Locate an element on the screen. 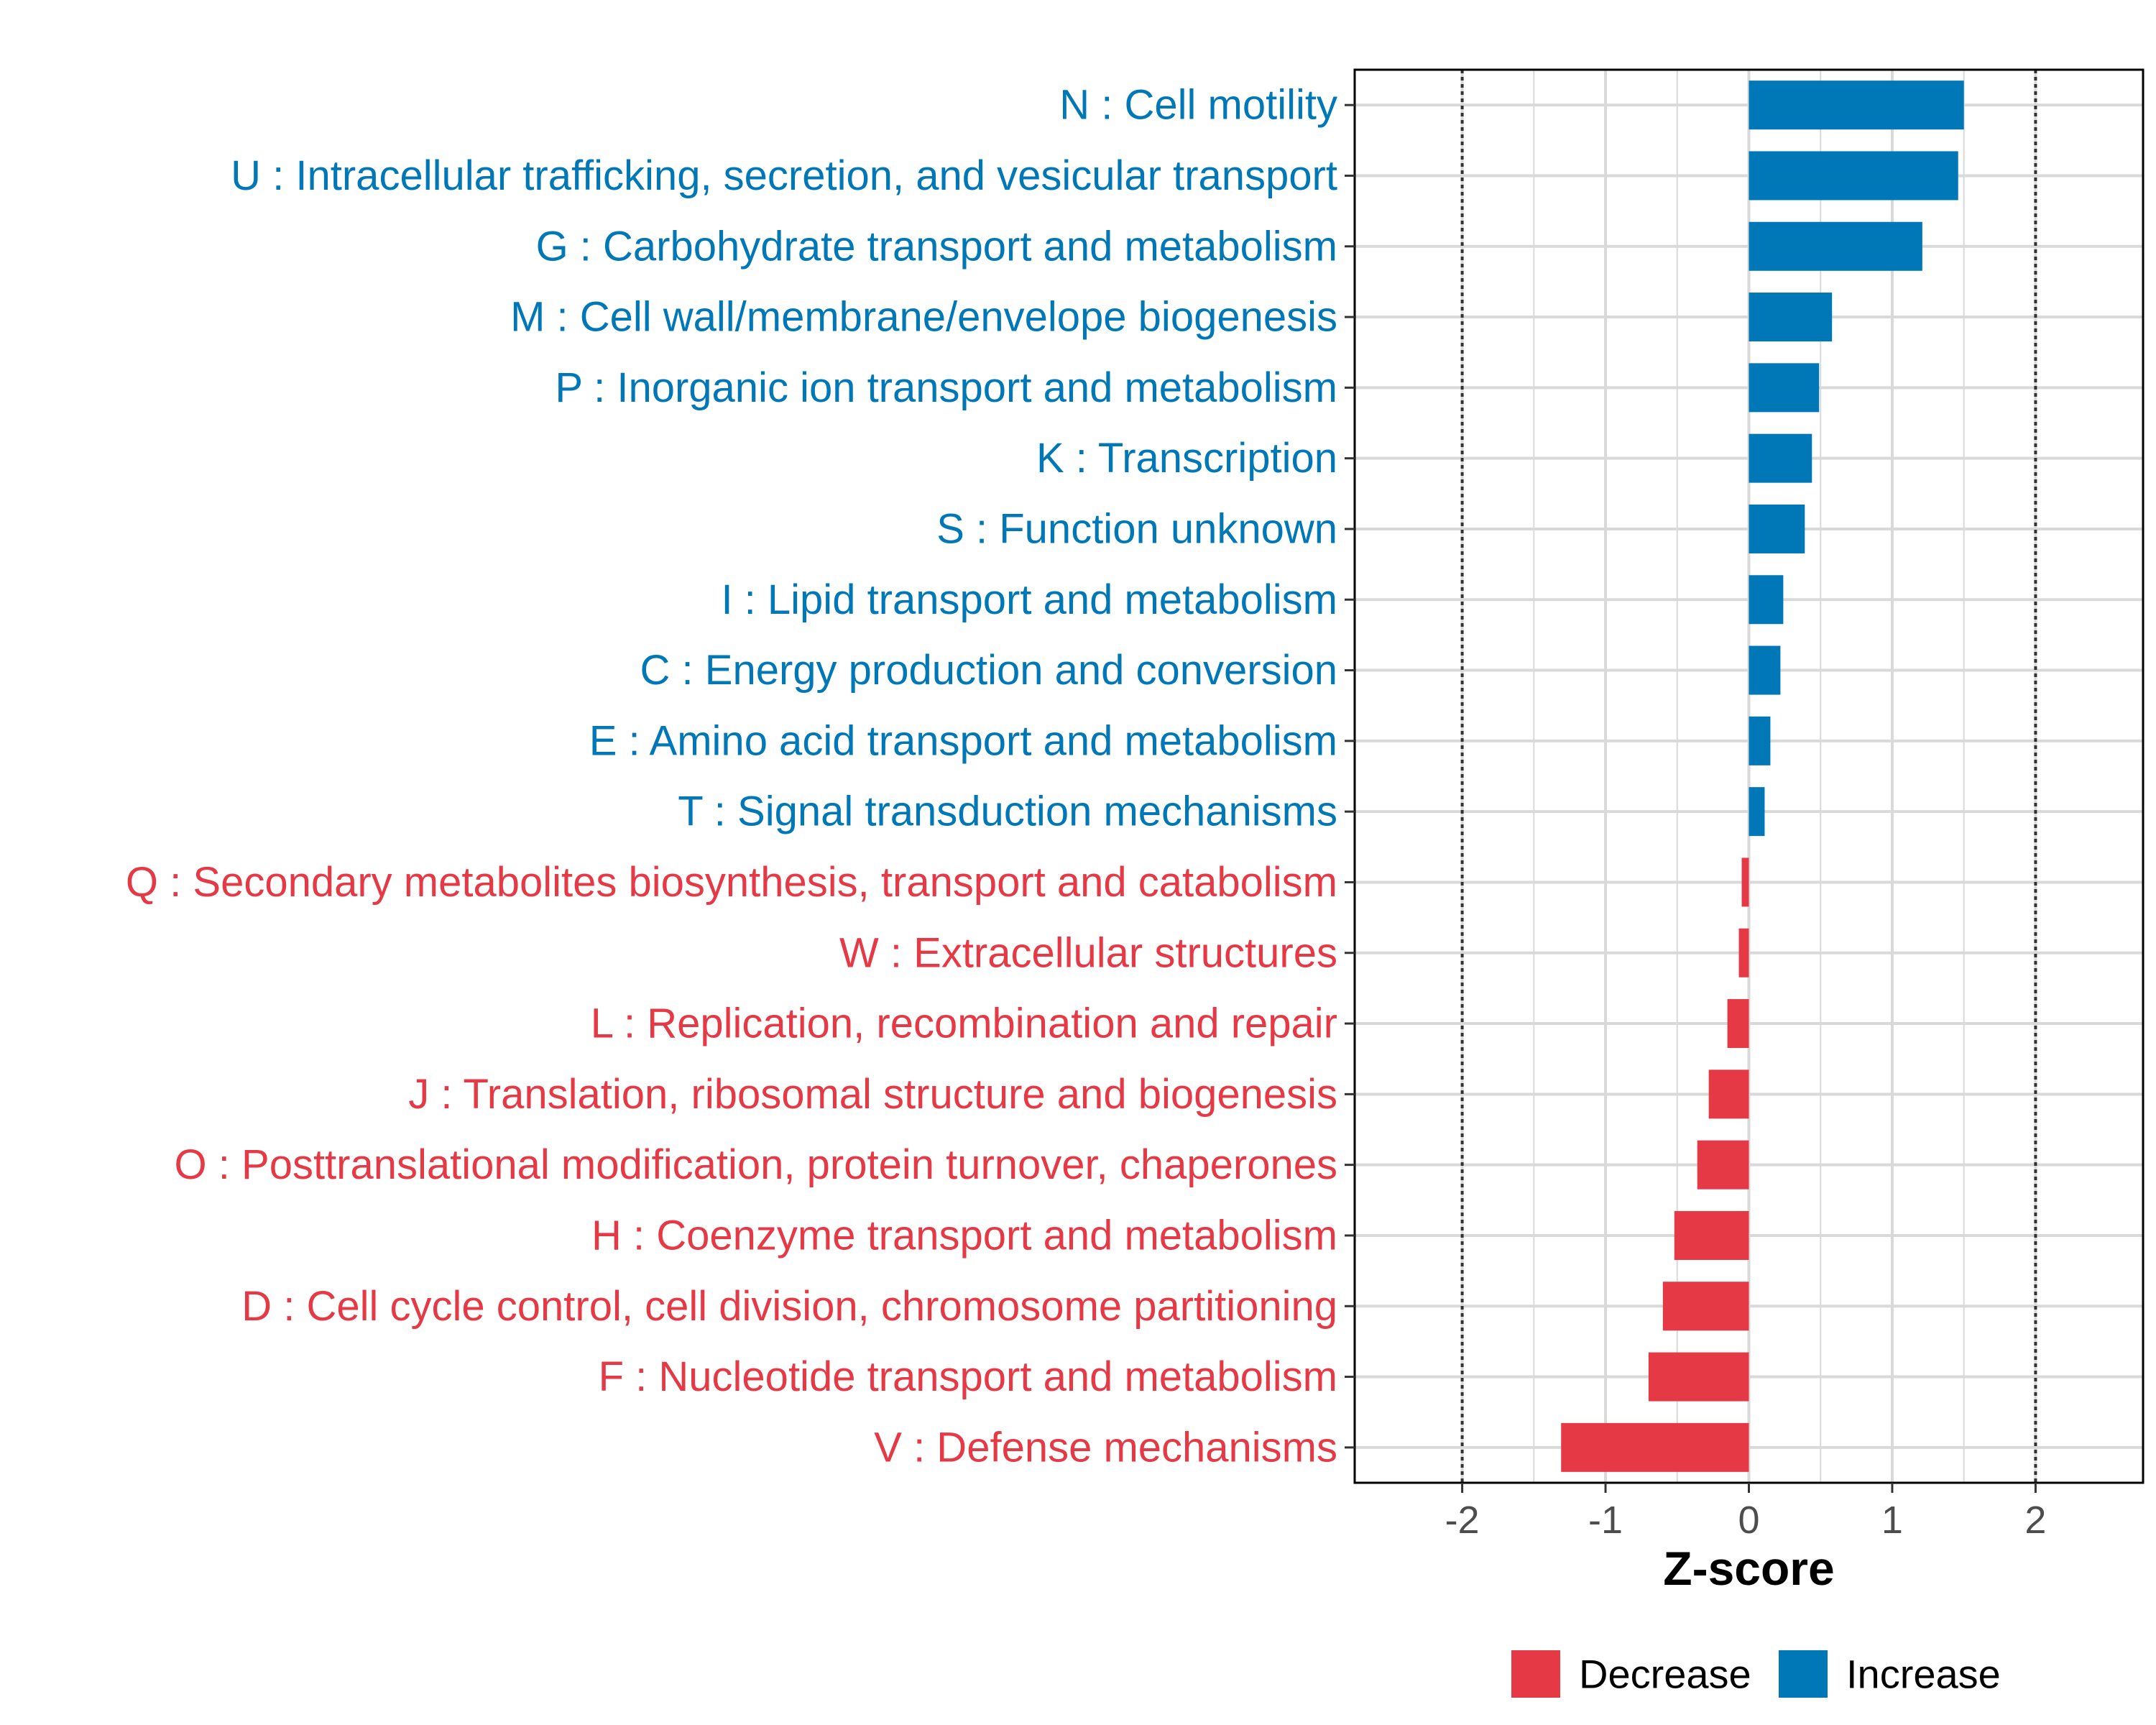  x-tick-label: -1 is located at coordinates (1605, 1520).